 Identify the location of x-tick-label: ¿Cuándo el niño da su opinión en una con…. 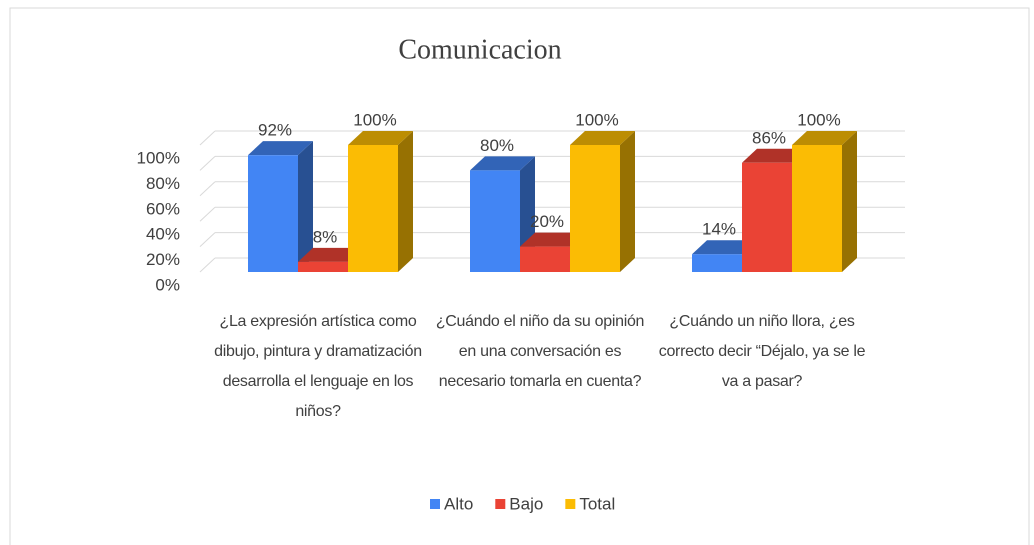
(540, 351).